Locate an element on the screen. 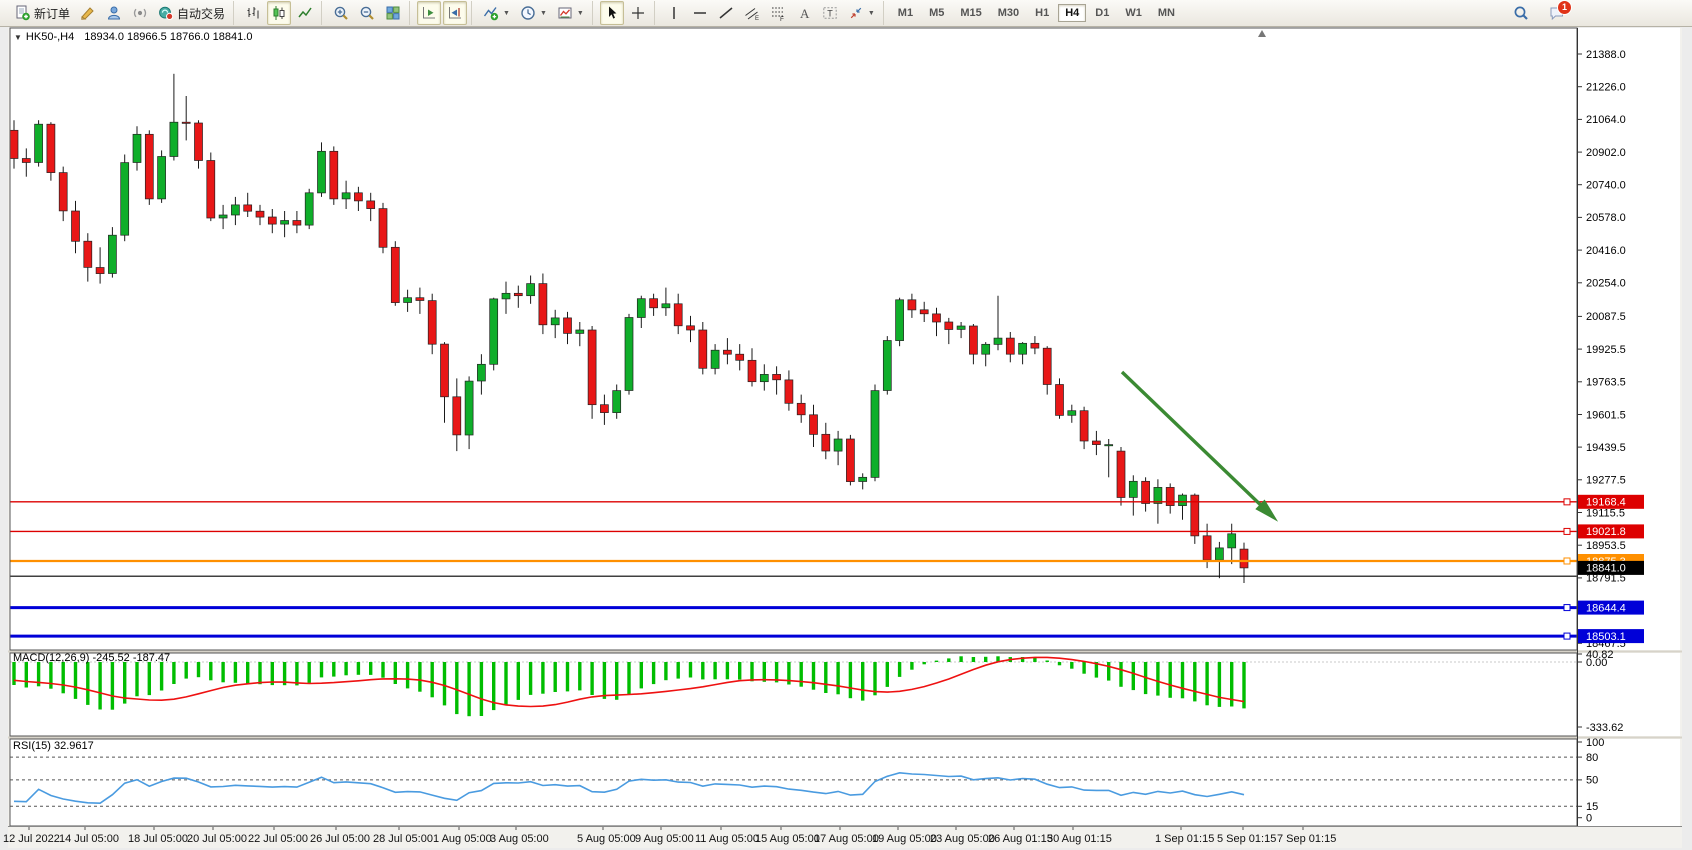 The height and width of the screenshot is (850, 1692). tf-m5: M5 is located at coordinates (936, 13).